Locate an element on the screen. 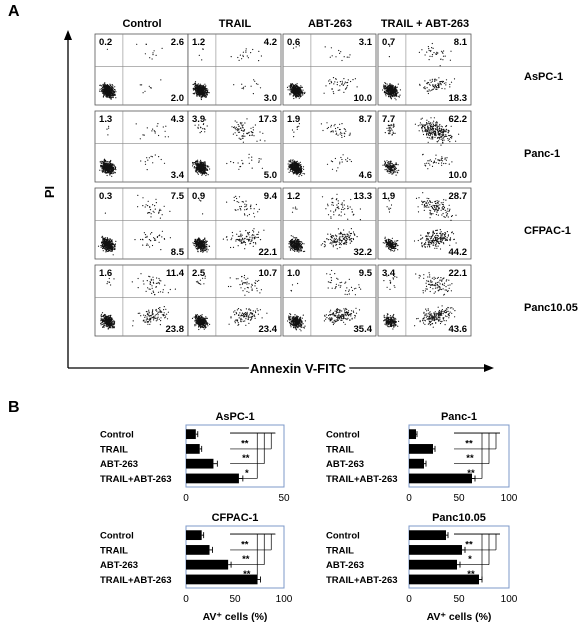 This screenshot has width=580, height=632. quadrant-value-upper-left: 1.9 is located at coordinates (388, 196).